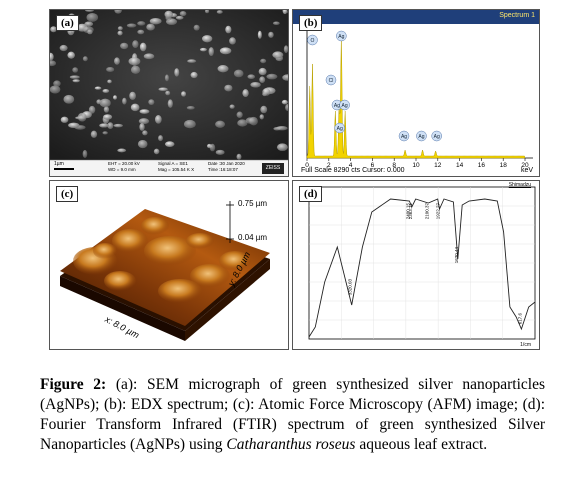  Describe the element at coordinates (394, 165) in the screenshot. I see `edx-tick-label: 8` at that location.